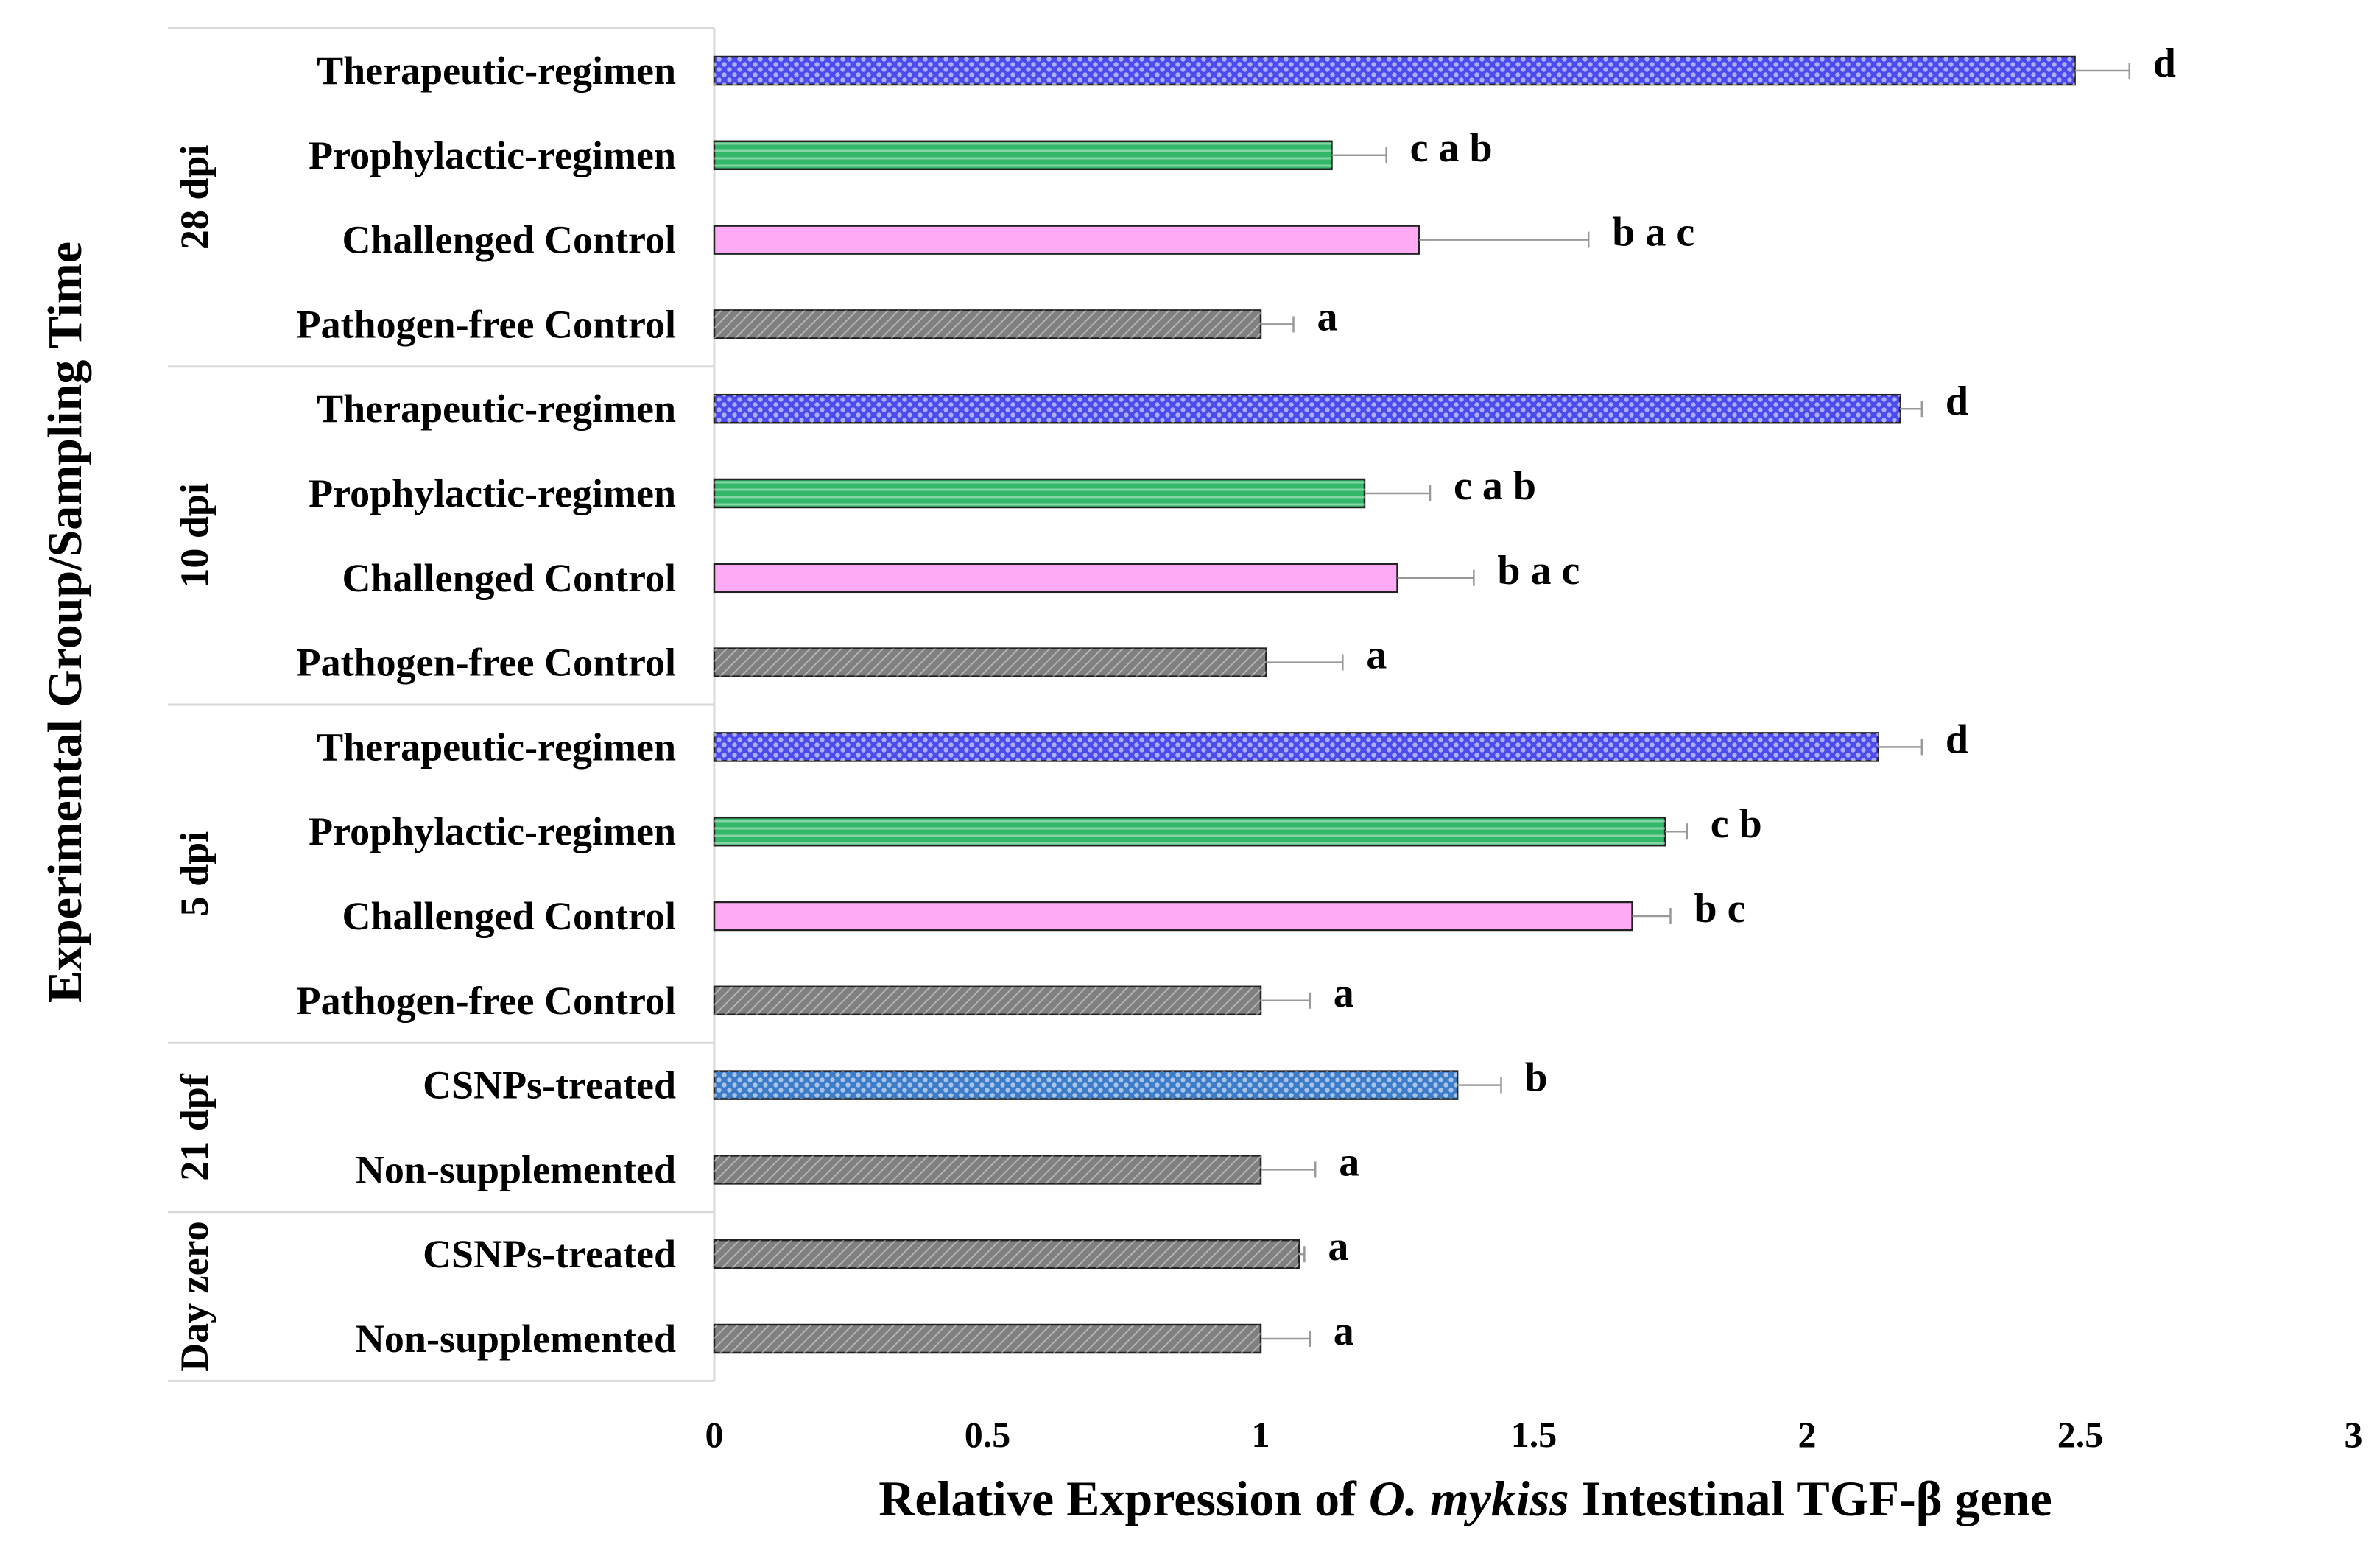 The height and width of the screenshot is (1553, 2380). Describe the element at coordinates (1469, 1498) in the screenshot. I see `x-axis-label-italic: O. mykiss` at that location.